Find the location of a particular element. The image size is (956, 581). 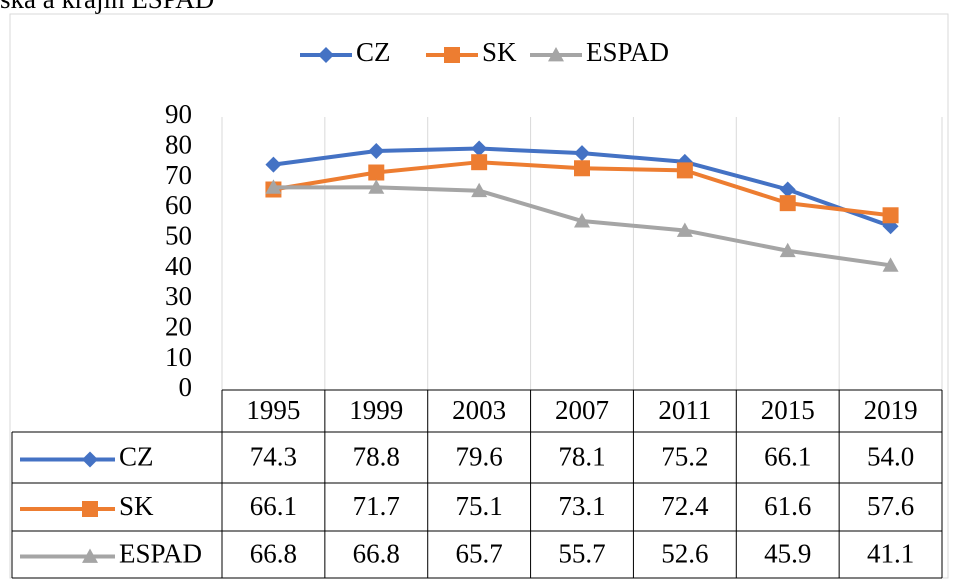

table-value: 71.7 is located at coordinates (376, 506).